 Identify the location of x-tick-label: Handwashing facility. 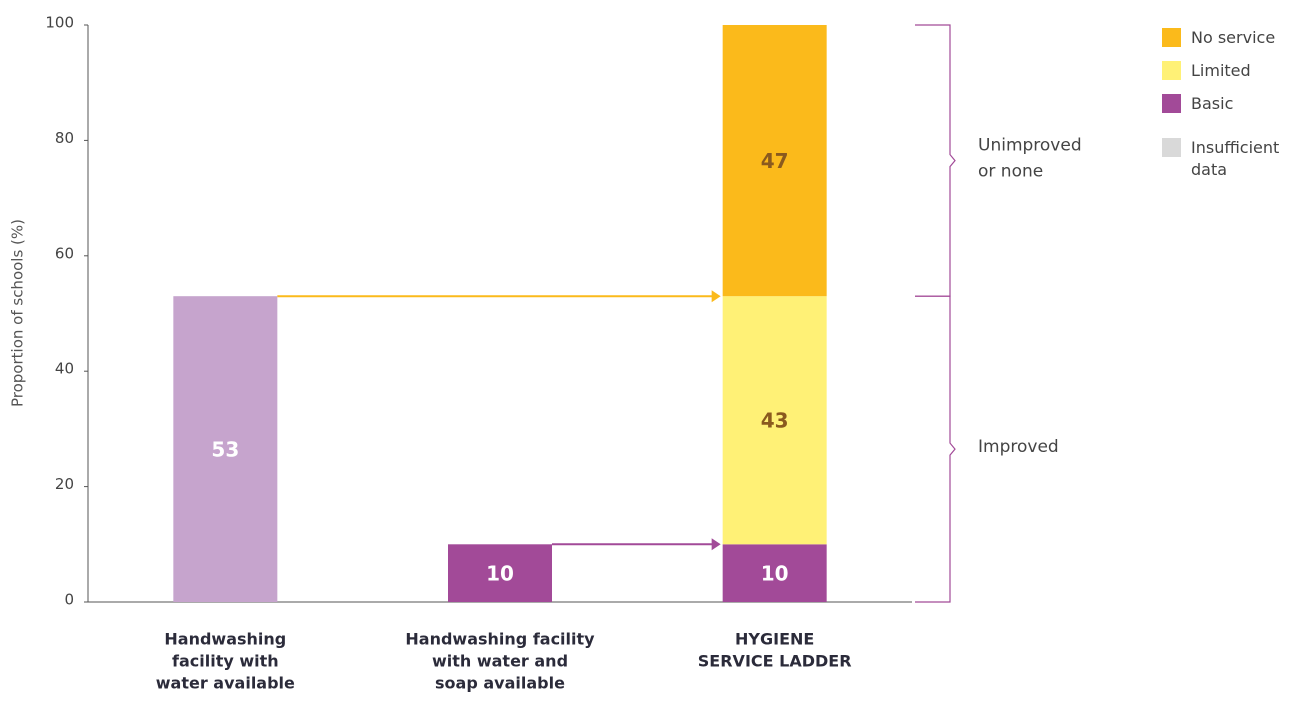
(500, 639).